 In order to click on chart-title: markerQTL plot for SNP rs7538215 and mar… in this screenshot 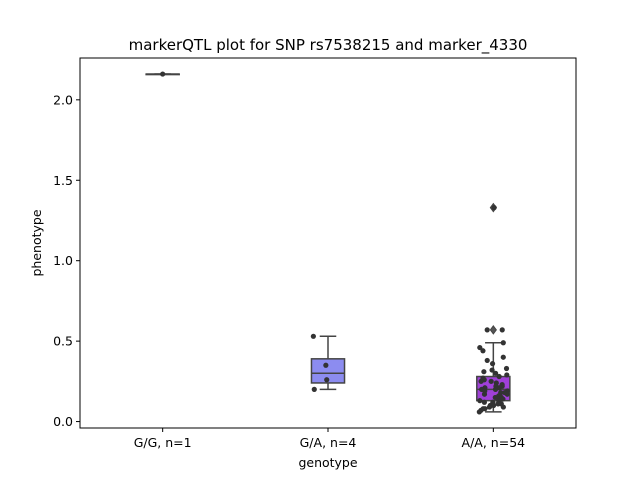, I will do `click(328, 45)`.